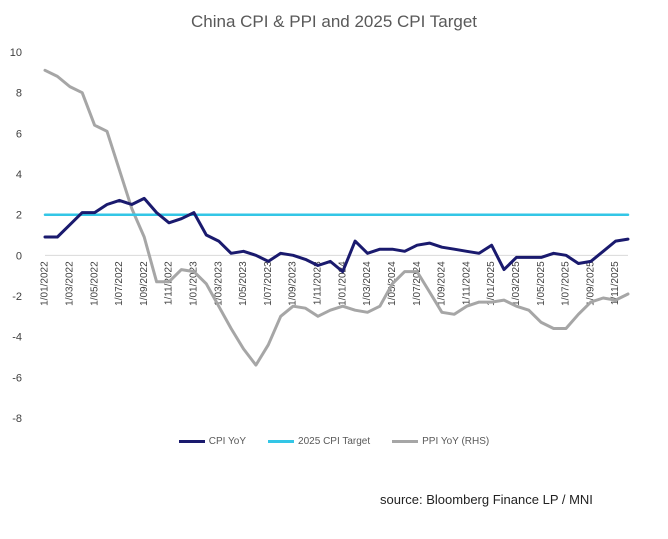  What do you see at coordinates (590, 283) in the screenshot?
I see `x-tick-label: 1/09/2025` at bounding box center [590, 283].